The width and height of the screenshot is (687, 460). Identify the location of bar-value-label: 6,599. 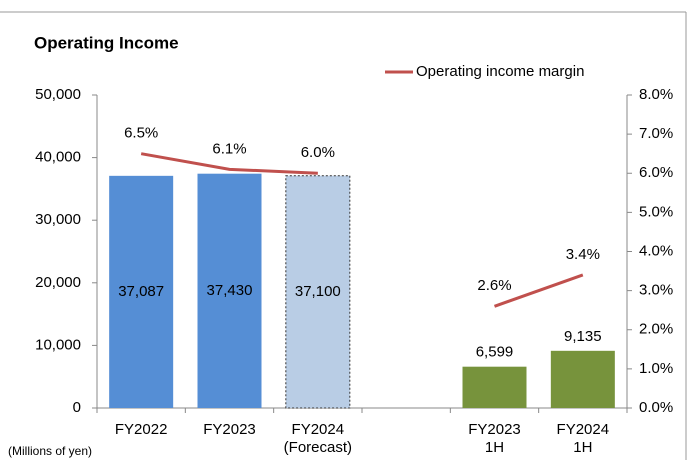
(495, 352).